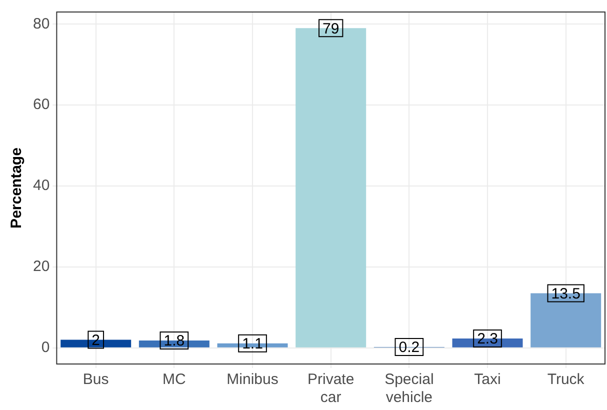 This screenshot has width=607, height=410. What do you see at coordinates (41, 185) in the screenshot?
I see `y-tick-label: 40` at bounding box center [41, 185].